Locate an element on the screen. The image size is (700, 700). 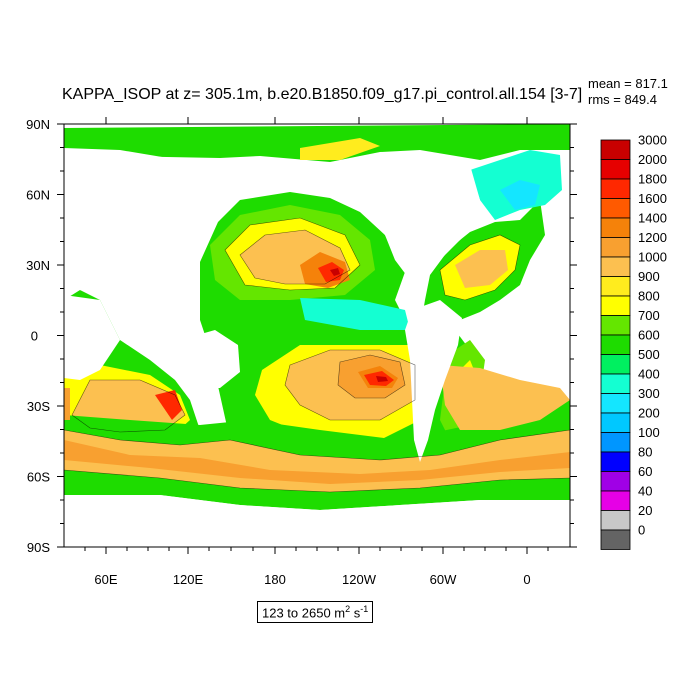
units-sup-1: 2 is located at coordinates (348, 609).